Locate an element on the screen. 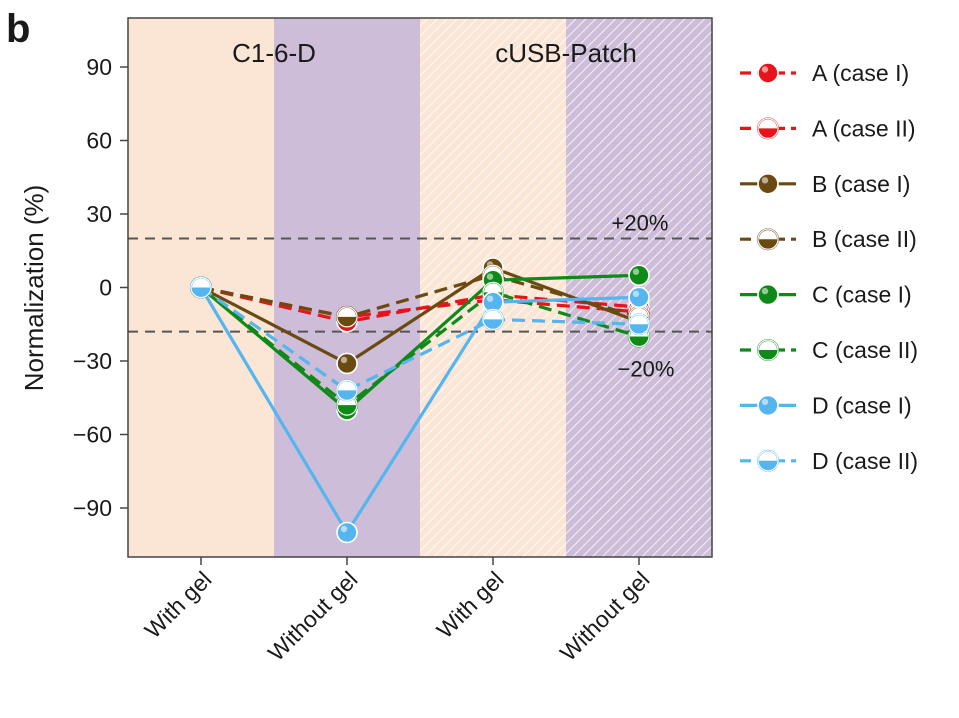  y-axis: 90 60 30 0 −30 −60 −90 is located at coordinates (100, 287).